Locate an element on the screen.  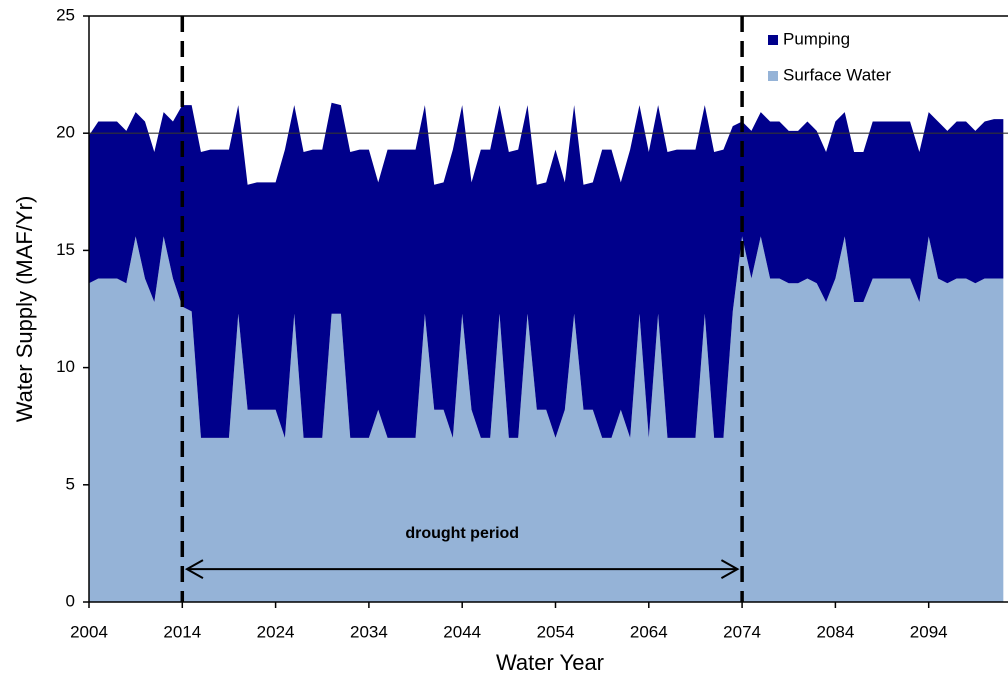
y-tick-label: 0 is located at coordinates (70, 600).